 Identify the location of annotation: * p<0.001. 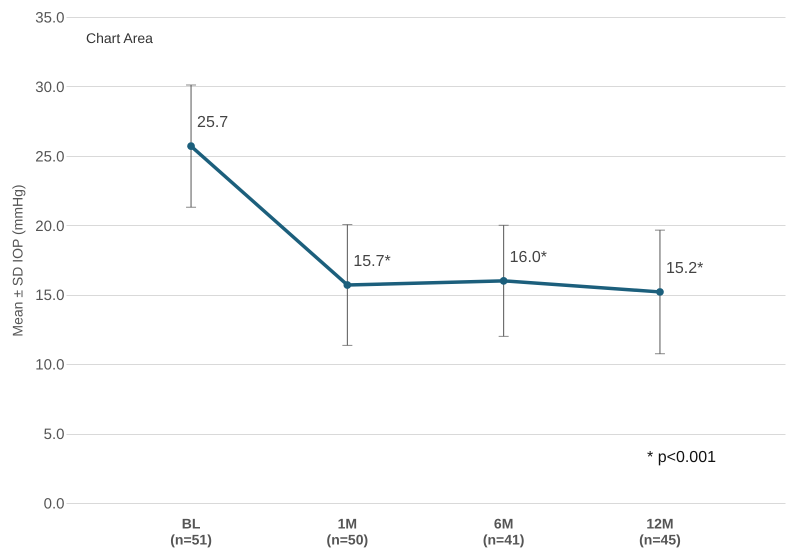
(681, 457).